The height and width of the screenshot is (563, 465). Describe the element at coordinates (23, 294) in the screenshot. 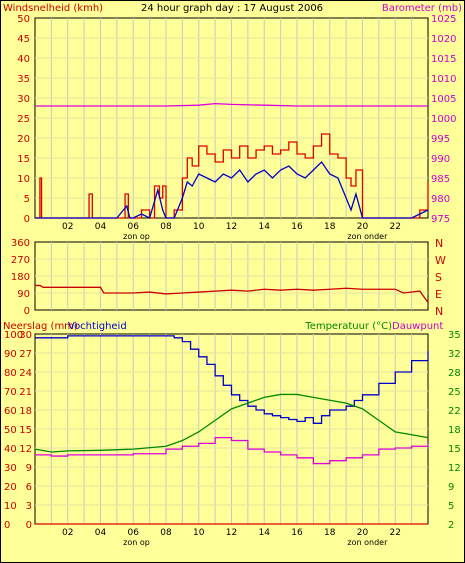

I see `direction-tick-label: 90` at that location.